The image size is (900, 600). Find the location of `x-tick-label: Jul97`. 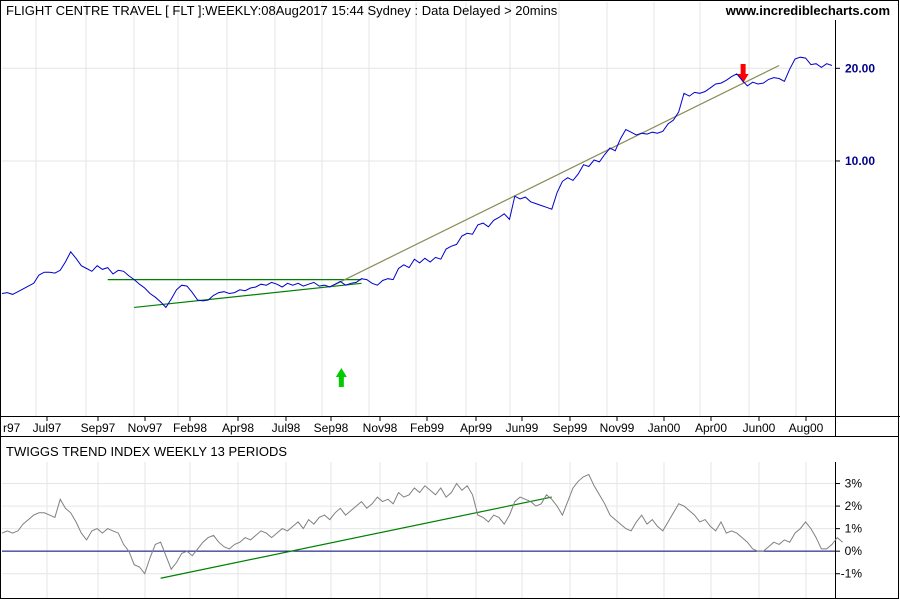

x-tick-label: Jul97 is located at coordinates (47, 428).